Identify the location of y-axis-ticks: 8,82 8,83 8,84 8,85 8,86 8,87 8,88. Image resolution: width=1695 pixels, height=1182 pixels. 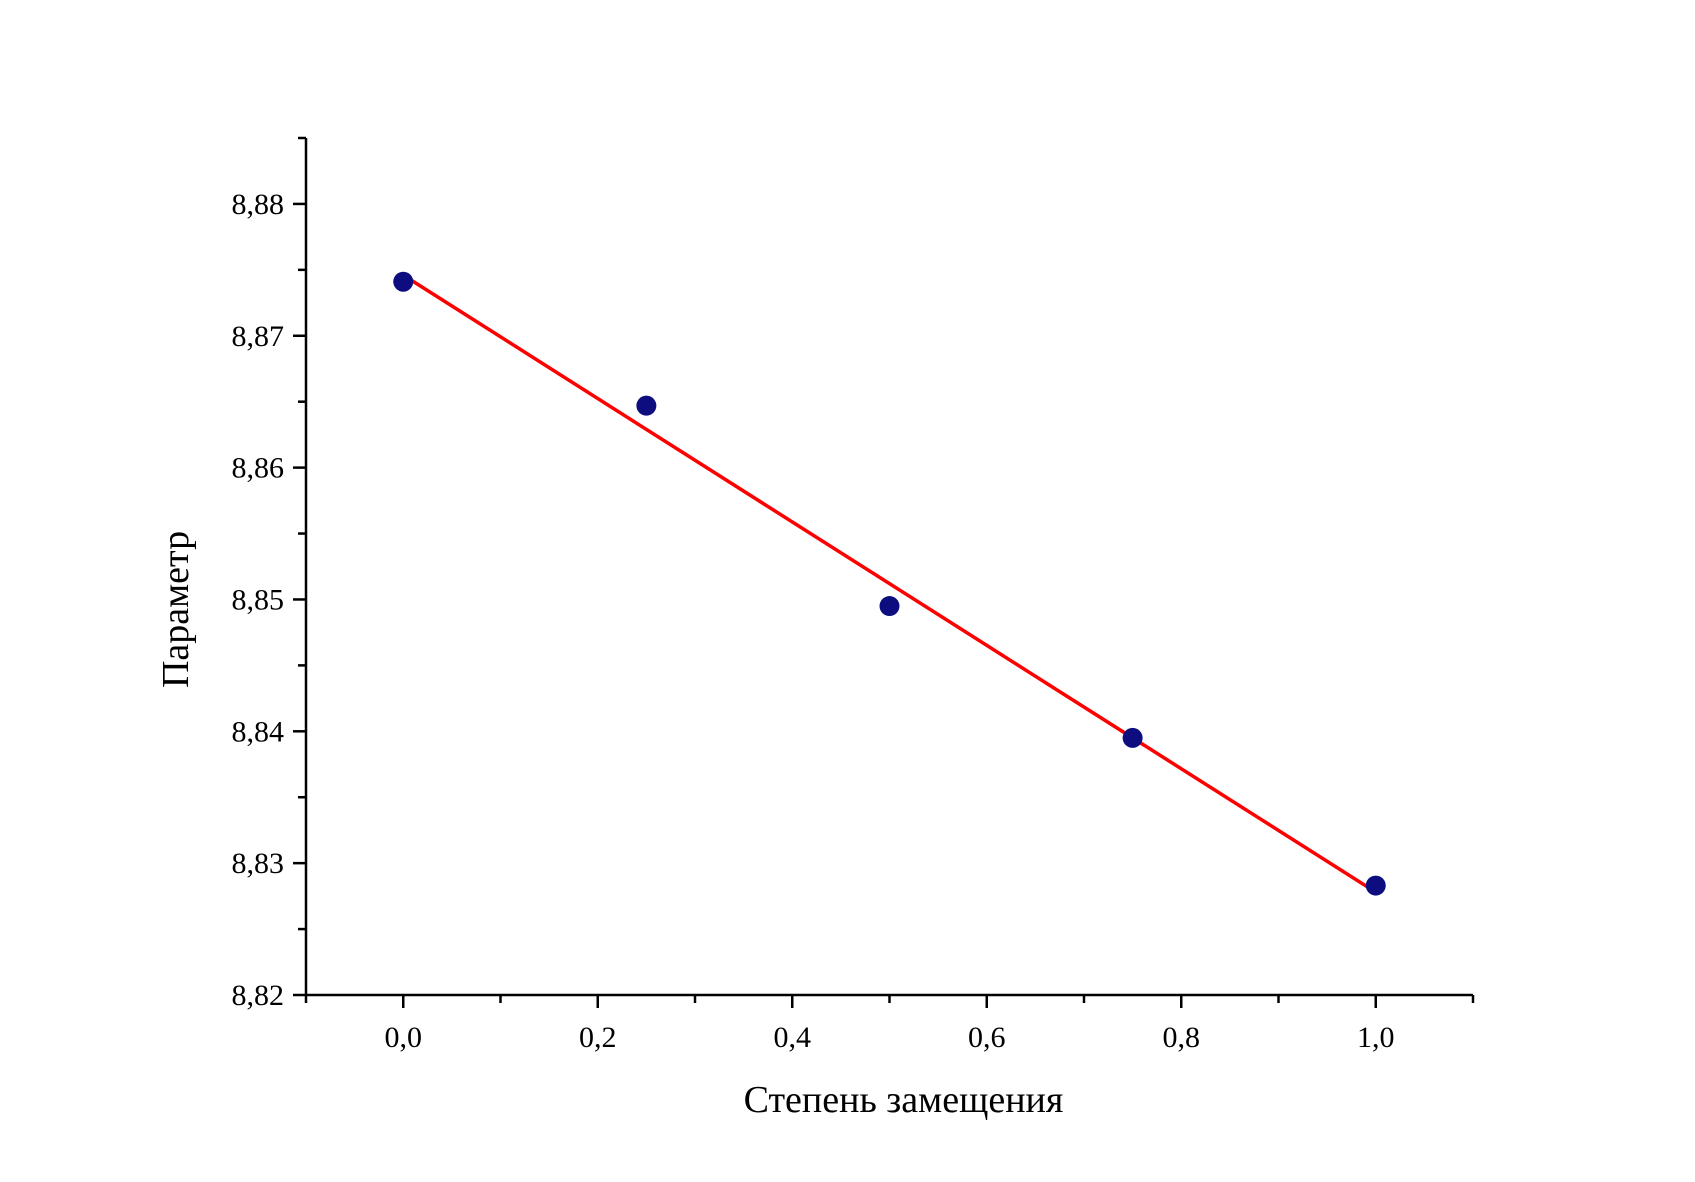
(269, 574).